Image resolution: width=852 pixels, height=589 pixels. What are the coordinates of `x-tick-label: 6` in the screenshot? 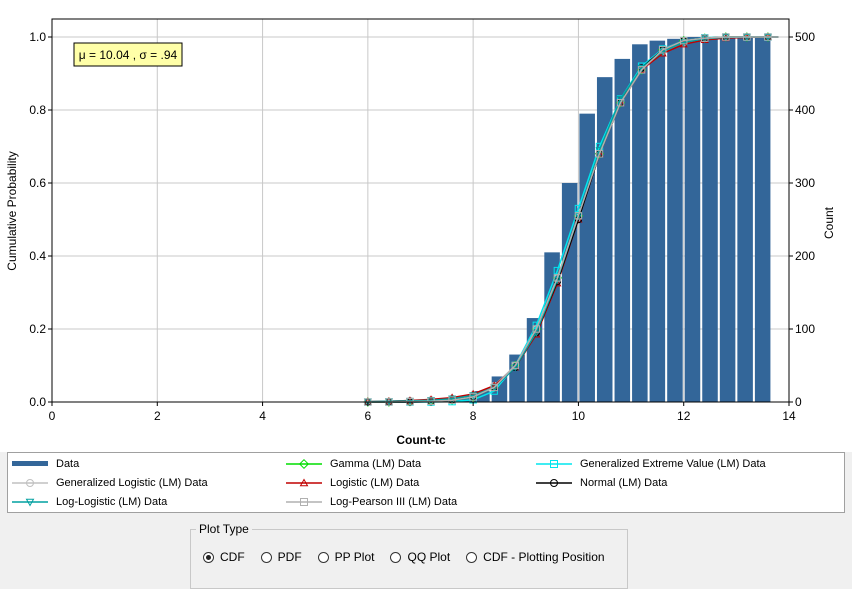 It's located at (368, 416).